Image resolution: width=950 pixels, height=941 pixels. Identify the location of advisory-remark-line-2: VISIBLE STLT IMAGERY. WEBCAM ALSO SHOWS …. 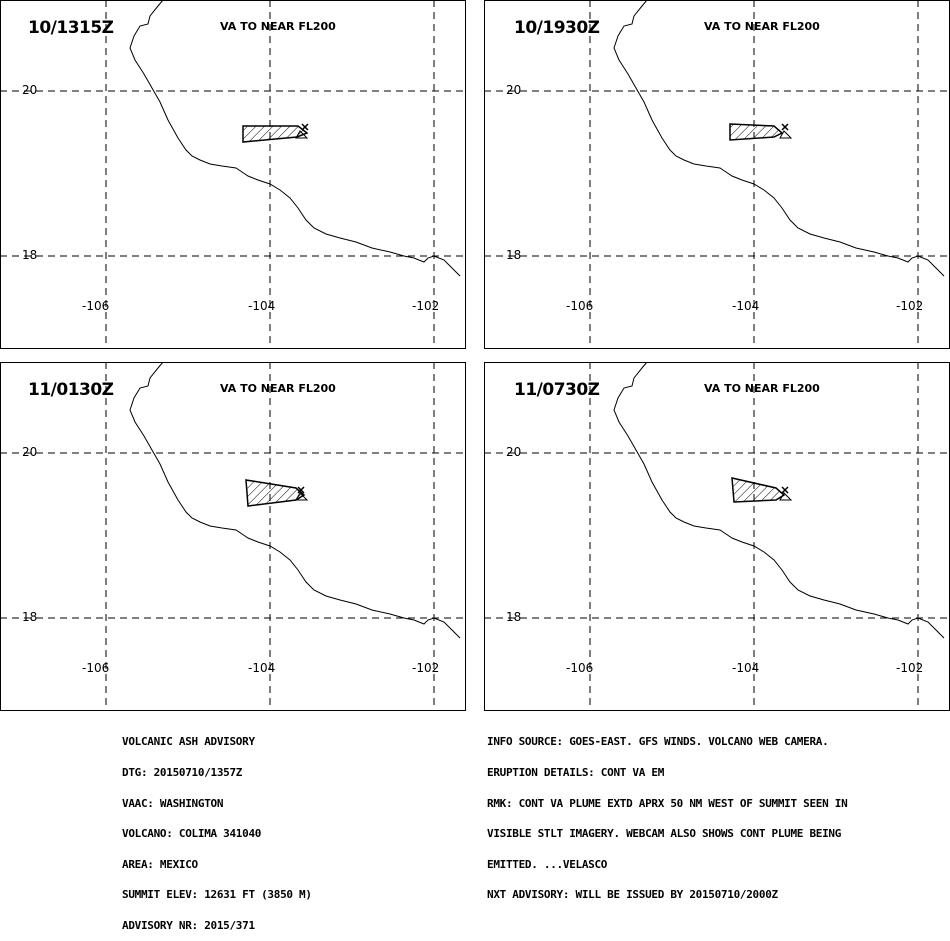
(664, 834).